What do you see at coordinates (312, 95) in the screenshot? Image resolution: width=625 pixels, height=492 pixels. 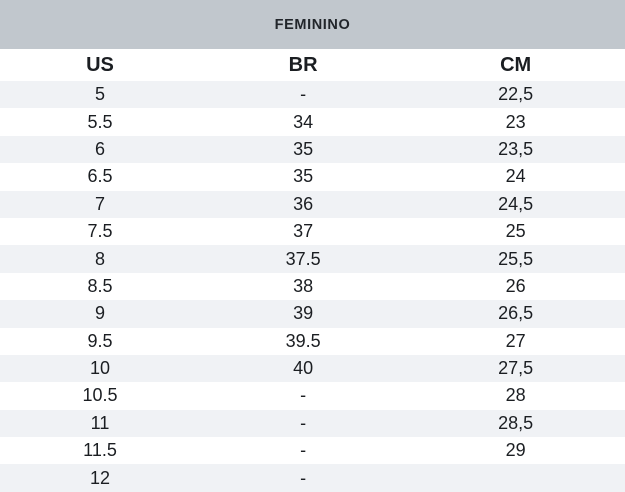 I see `table-row: 5 - 22,5` at bounding box center [312, 95].